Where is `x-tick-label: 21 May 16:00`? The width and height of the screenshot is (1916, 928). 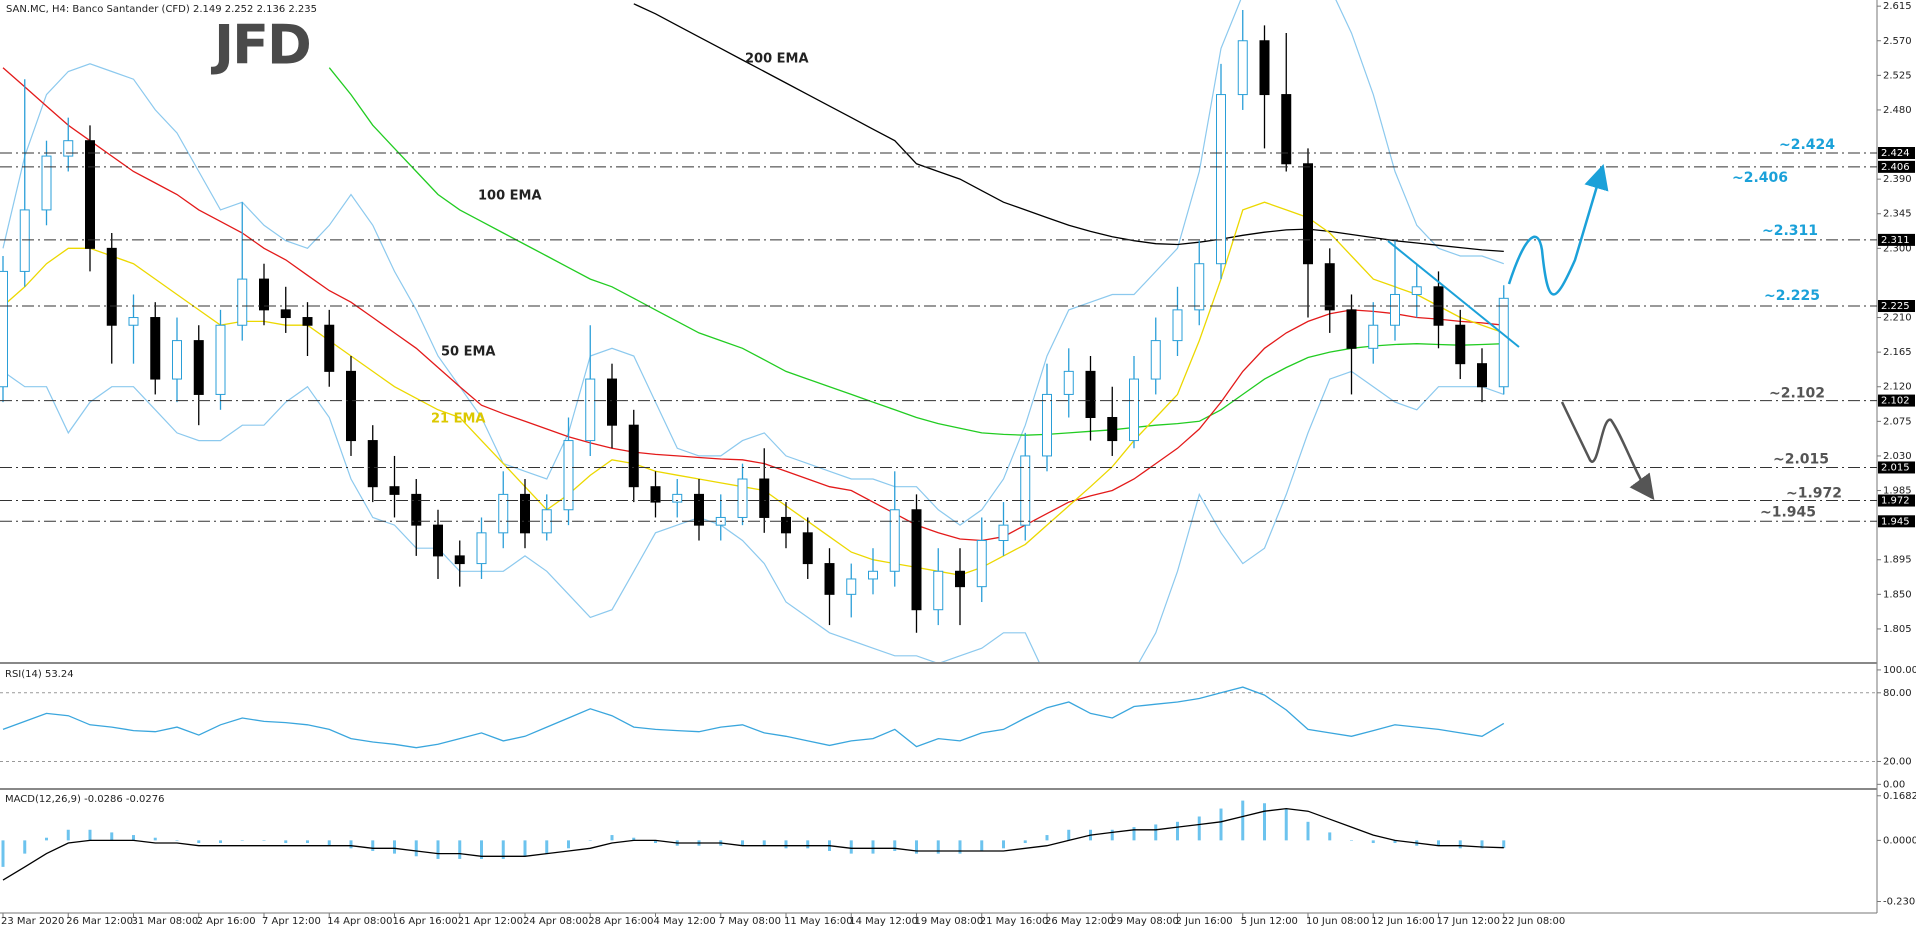
x-tick-label: 21 May 16:00 is located at coordinates (1014, 921).